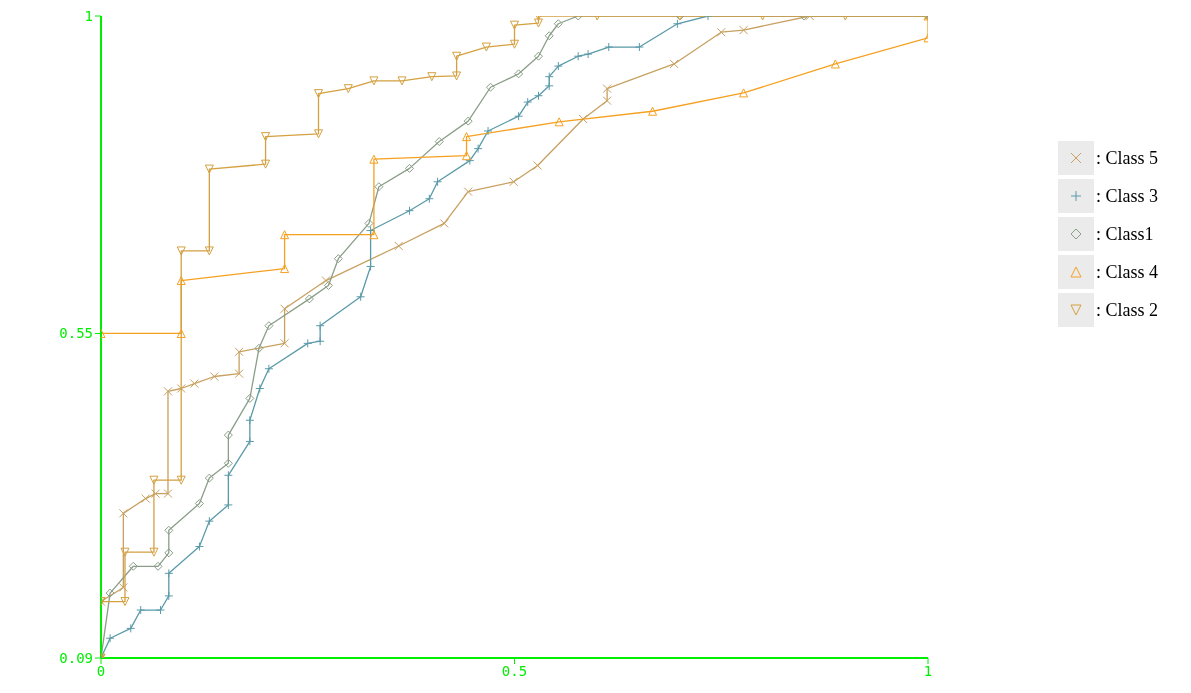 Image resolution: width=1191 pixels, height=693 pixels. I want to click on legend-label: : Class 5, so click(1127, 158).